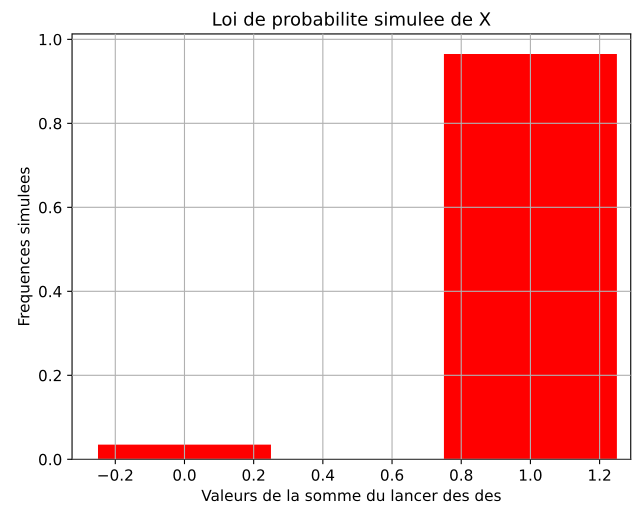 The width and height of the screenshot is (632, 506). I want to click on chart-title: Loi de probabilite simulee de X, so click(352, 21).